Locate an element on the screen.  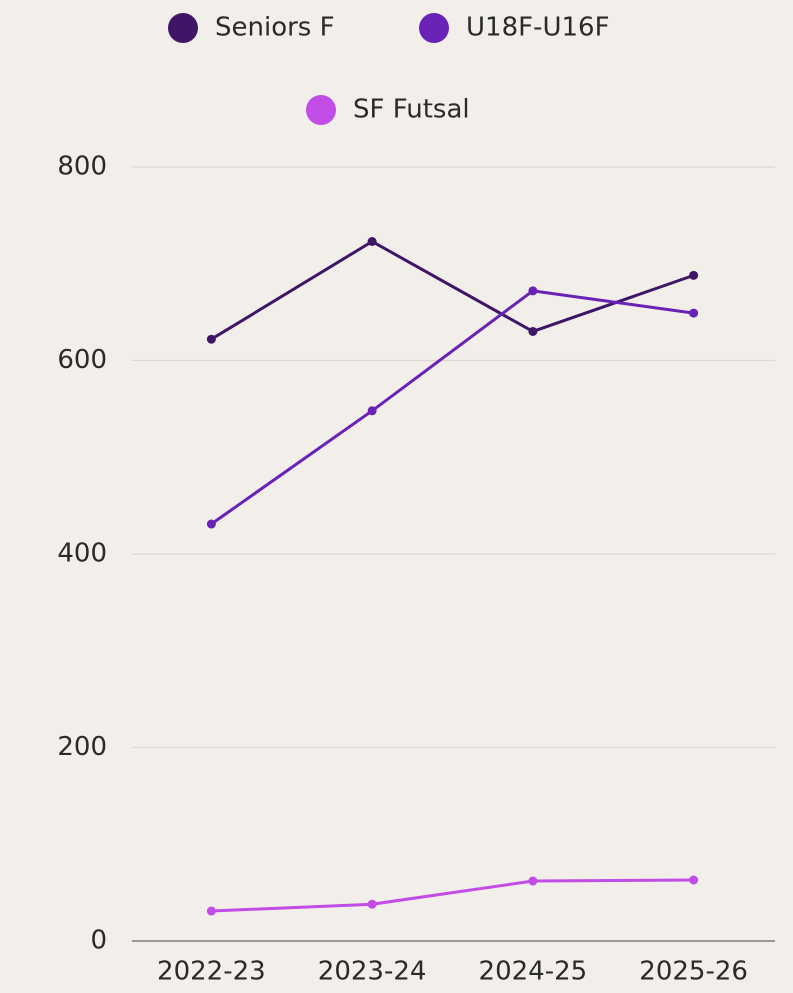
y-tick-label: 200 is located at coordinates (82, 747).